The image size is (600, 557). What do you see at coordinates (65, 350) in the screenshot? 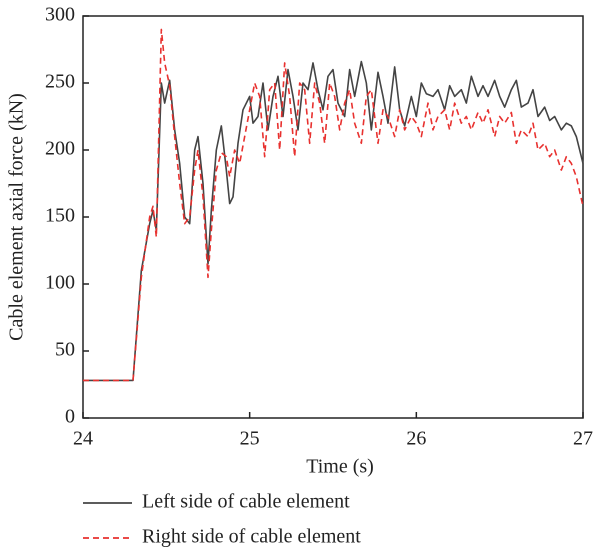
I see `y-tick-label: 50` at bounding box center [65, 350].